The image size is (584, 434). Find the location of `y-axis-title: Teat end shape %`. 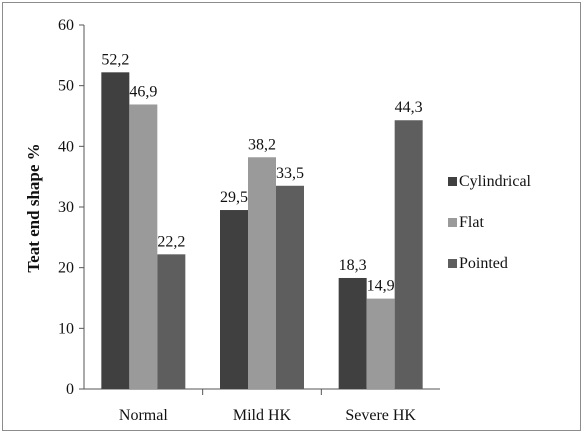

y-axis-title: Teat end shape % is located at coordinates (33, 207).